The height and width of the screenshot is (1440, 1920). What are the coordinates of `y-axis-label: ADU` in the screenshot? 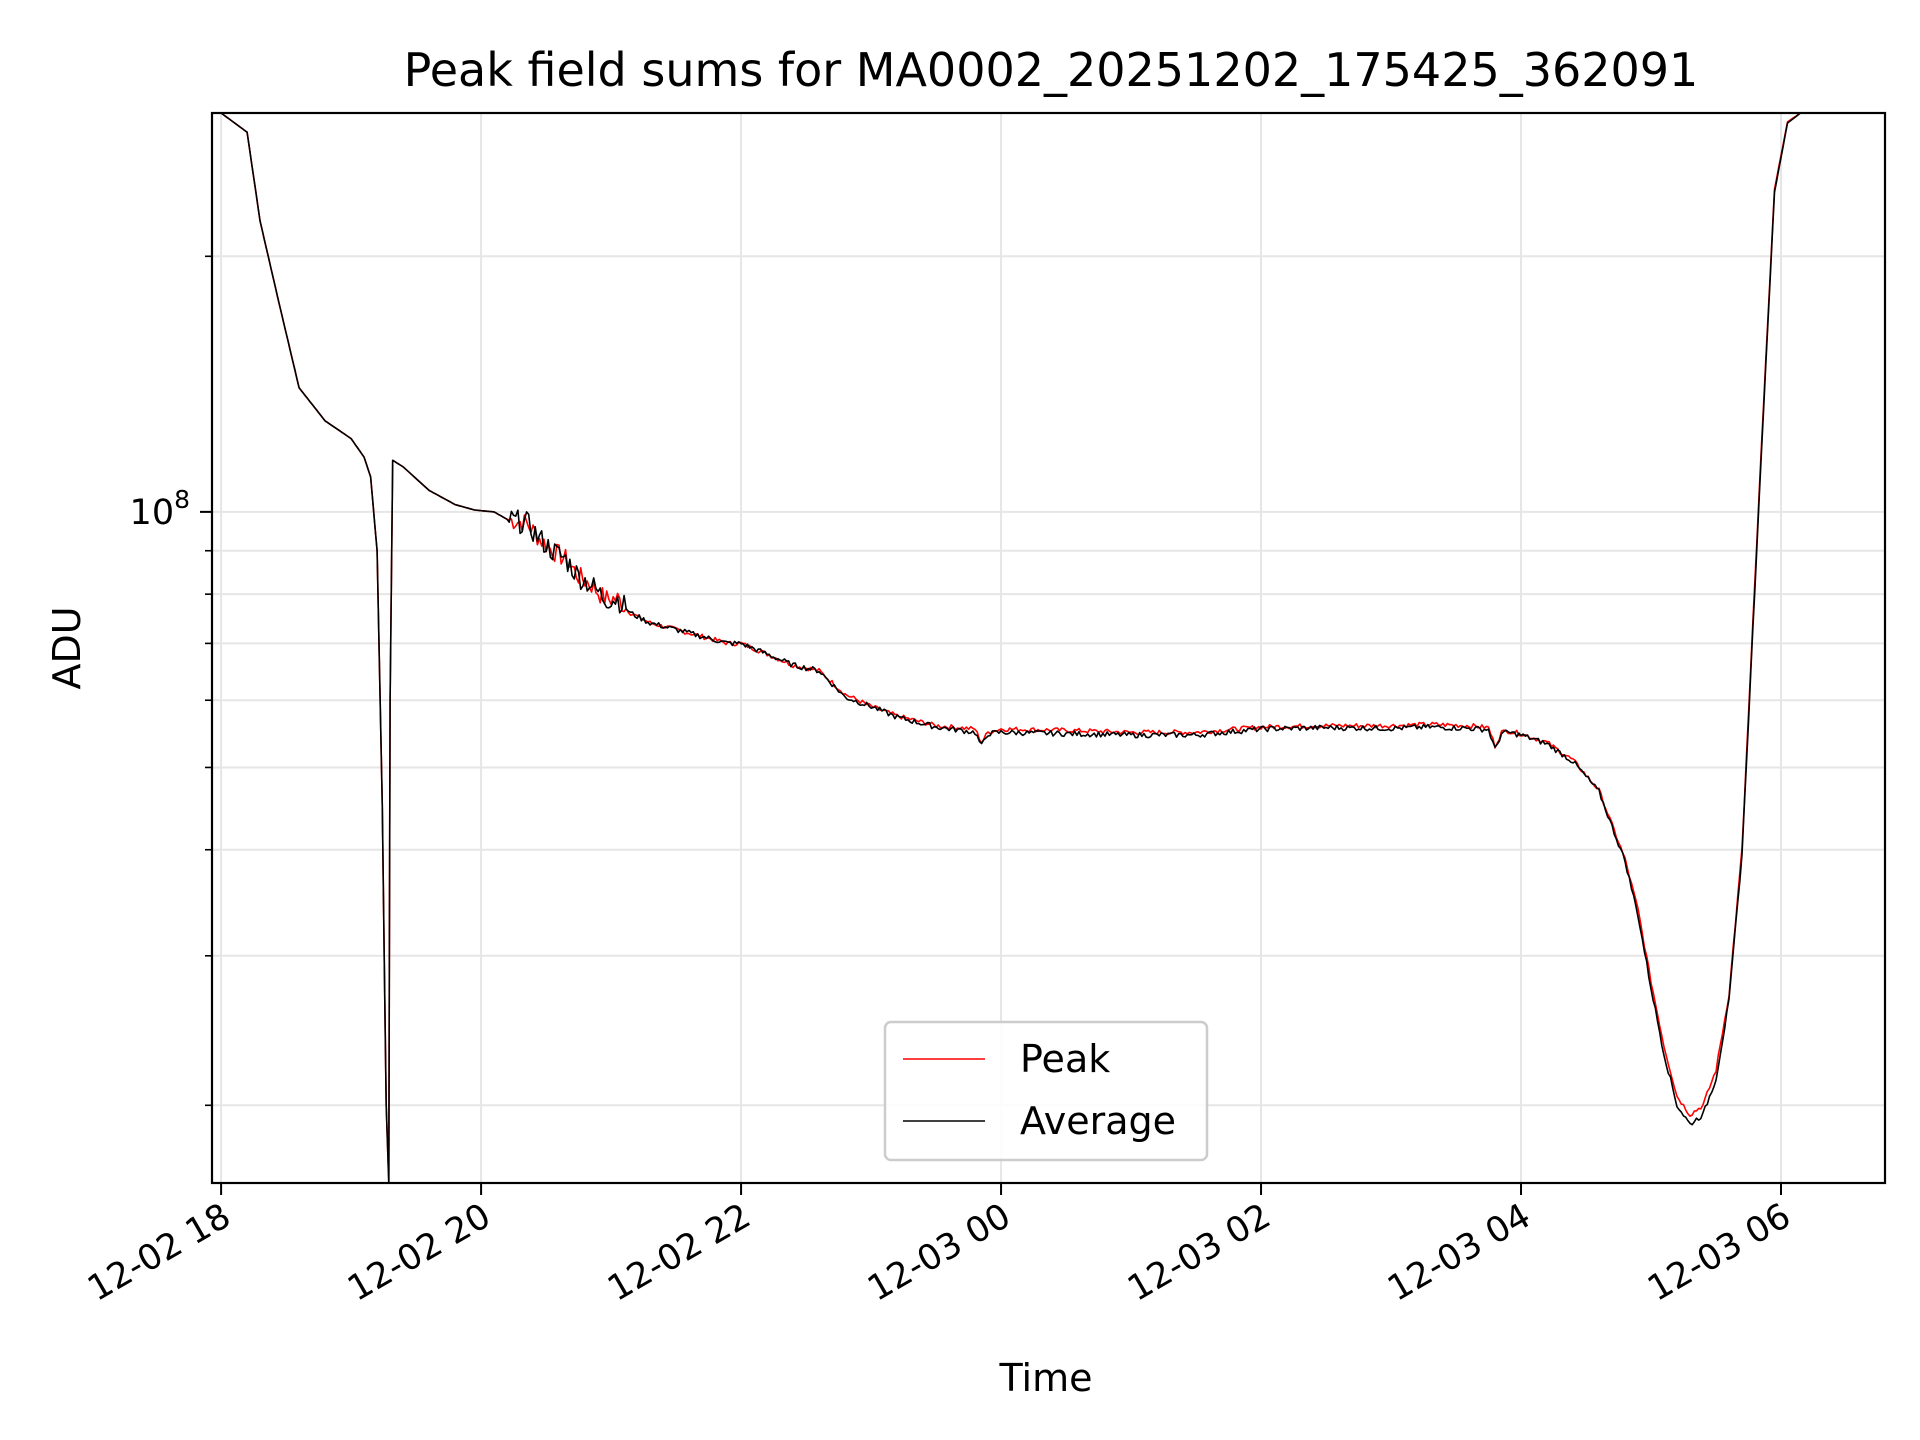 It's located at (67, 647).